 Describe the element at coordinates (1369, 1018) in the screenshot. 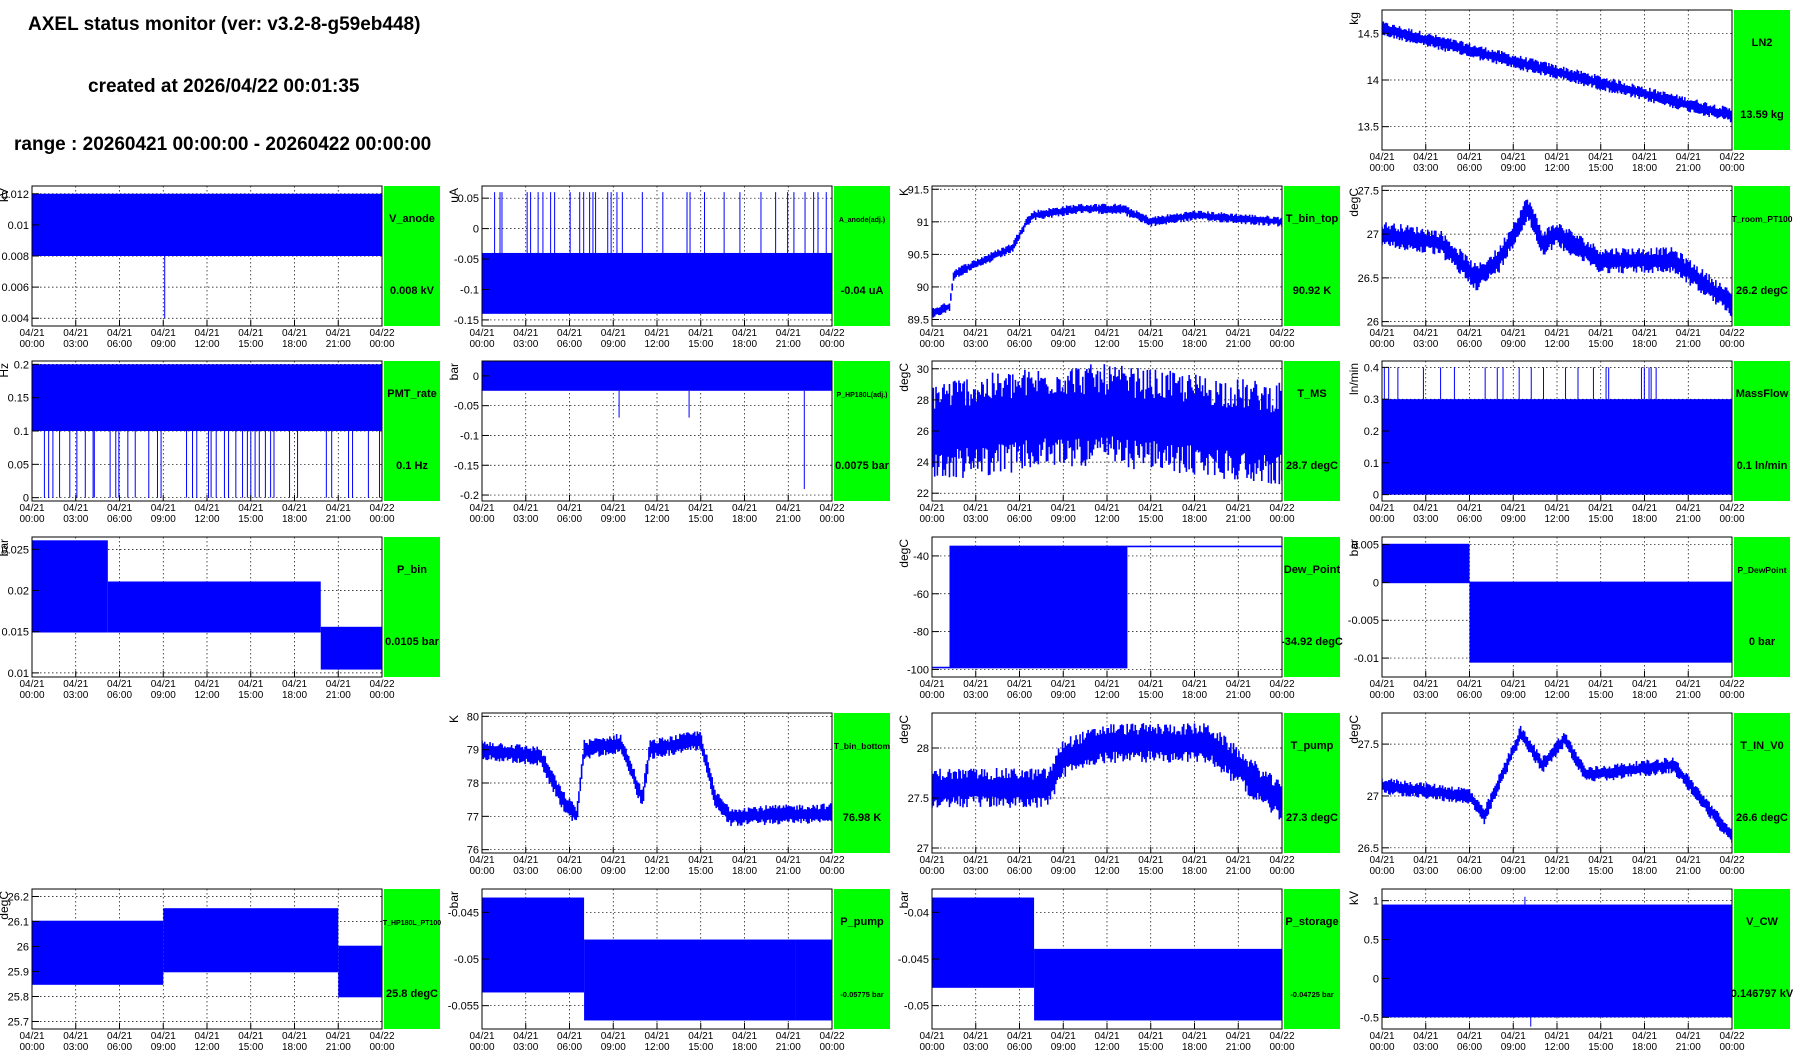

I see `y-tick-label: -0.5` at that location.